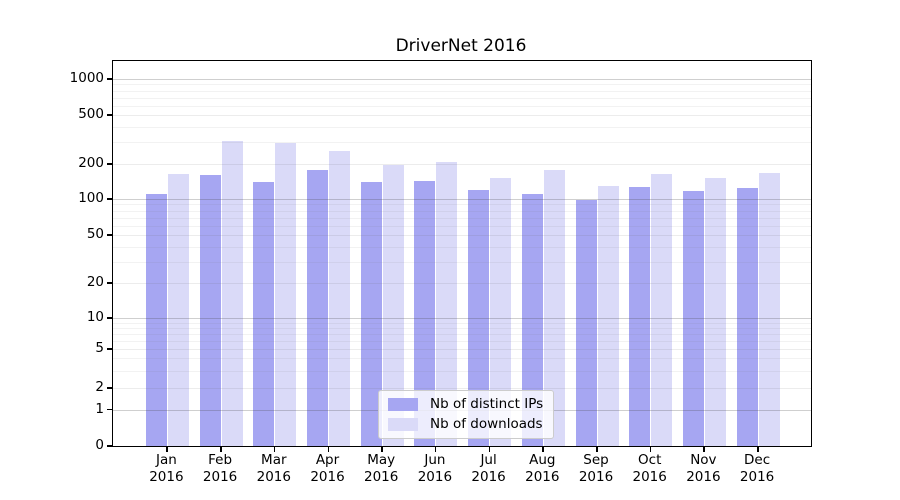 The width and height of the screenshot is (900, 500). Describe the element at coordinates (704, 449) in the screenshot. I see `x-tick-mark-nov` at that location.